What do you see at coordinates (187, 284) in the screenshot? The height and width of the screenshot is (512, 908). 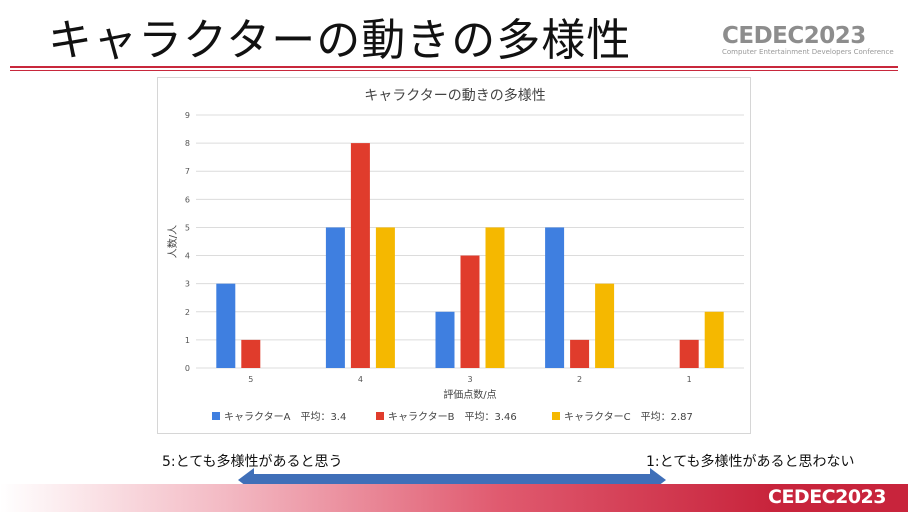 I see `y-tick-label: 3` at bounding box center [187, 284].